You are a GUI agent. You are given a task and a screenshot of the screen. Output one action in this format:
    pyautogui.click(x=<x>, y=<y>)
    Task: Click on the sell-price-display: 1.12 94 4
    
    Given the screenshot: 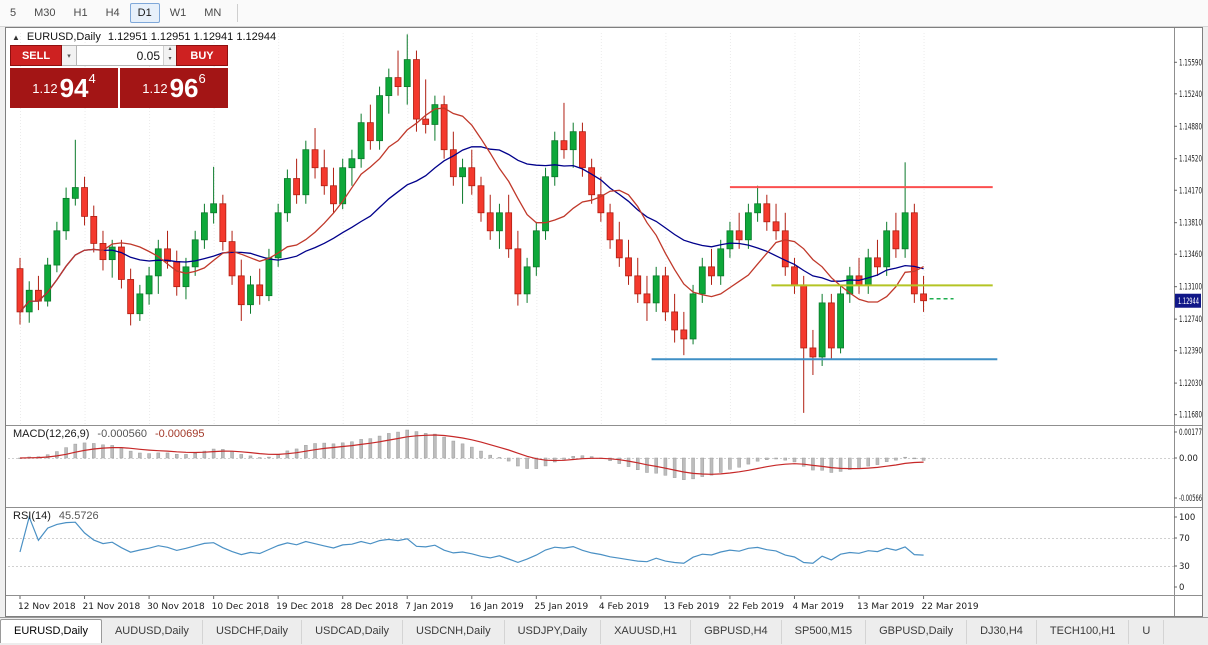 What is the action you would take?
    pyautogui.click(x=64, y=88)
    